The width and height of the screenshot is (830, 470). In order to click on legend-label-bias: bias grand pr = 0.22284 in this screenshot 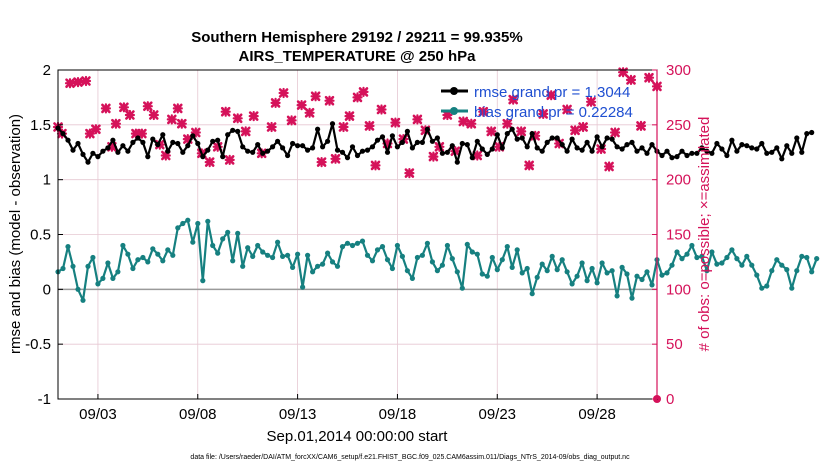, I will do `click(553, 112)`.